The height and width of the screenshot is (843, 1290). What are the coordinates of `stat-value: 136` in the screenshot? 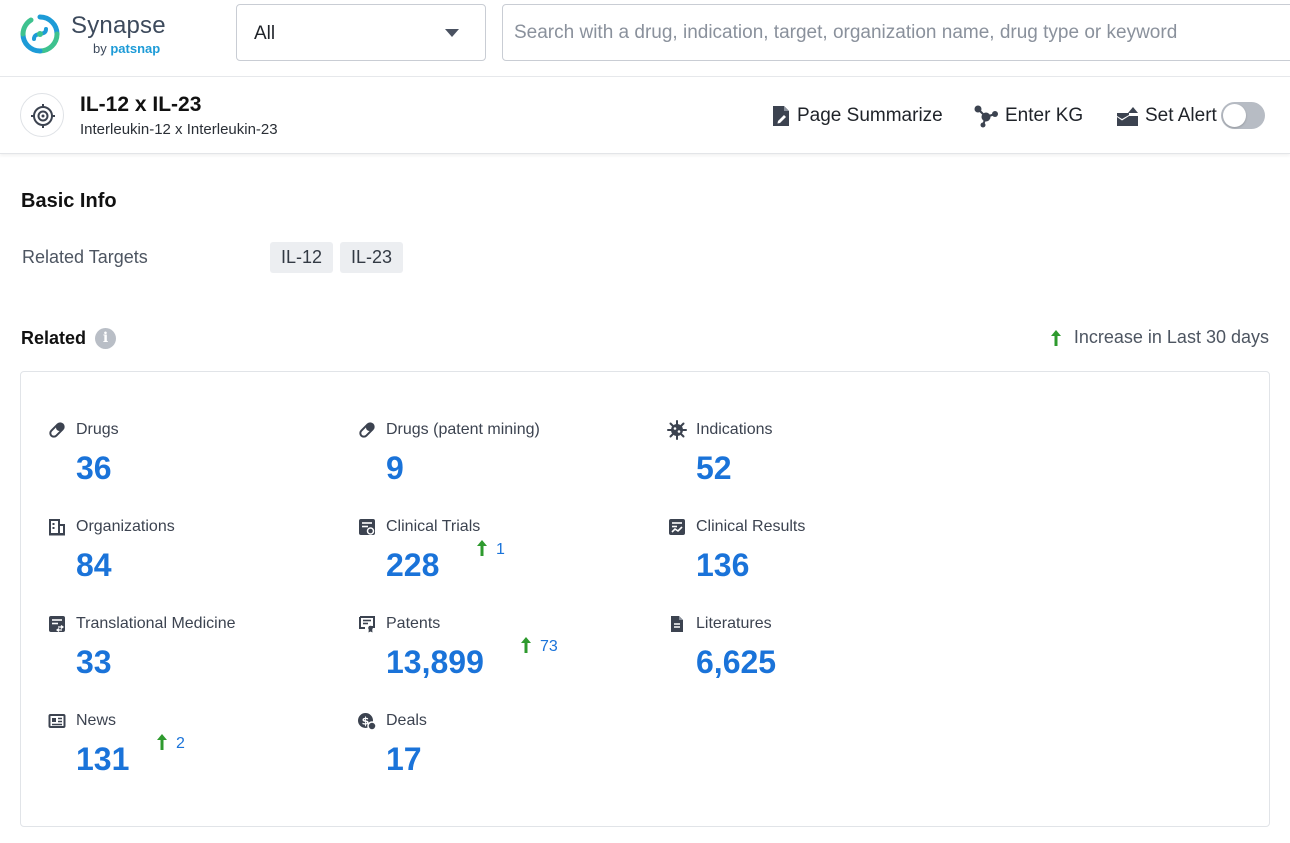 It's located at (722, 565).